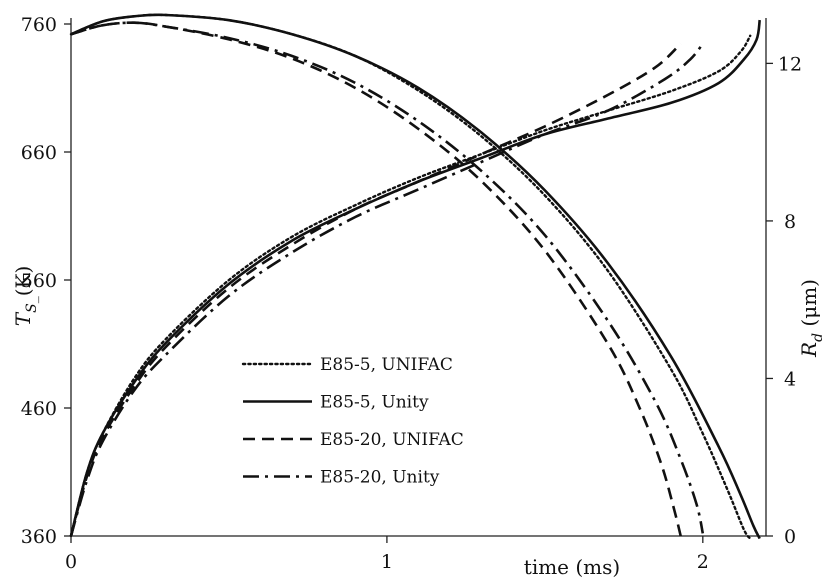  Describe the element at coordinates (380, 478) in the screenshot. I see `legend-label-e85-20-unity: E85-20, Unity` at that location.